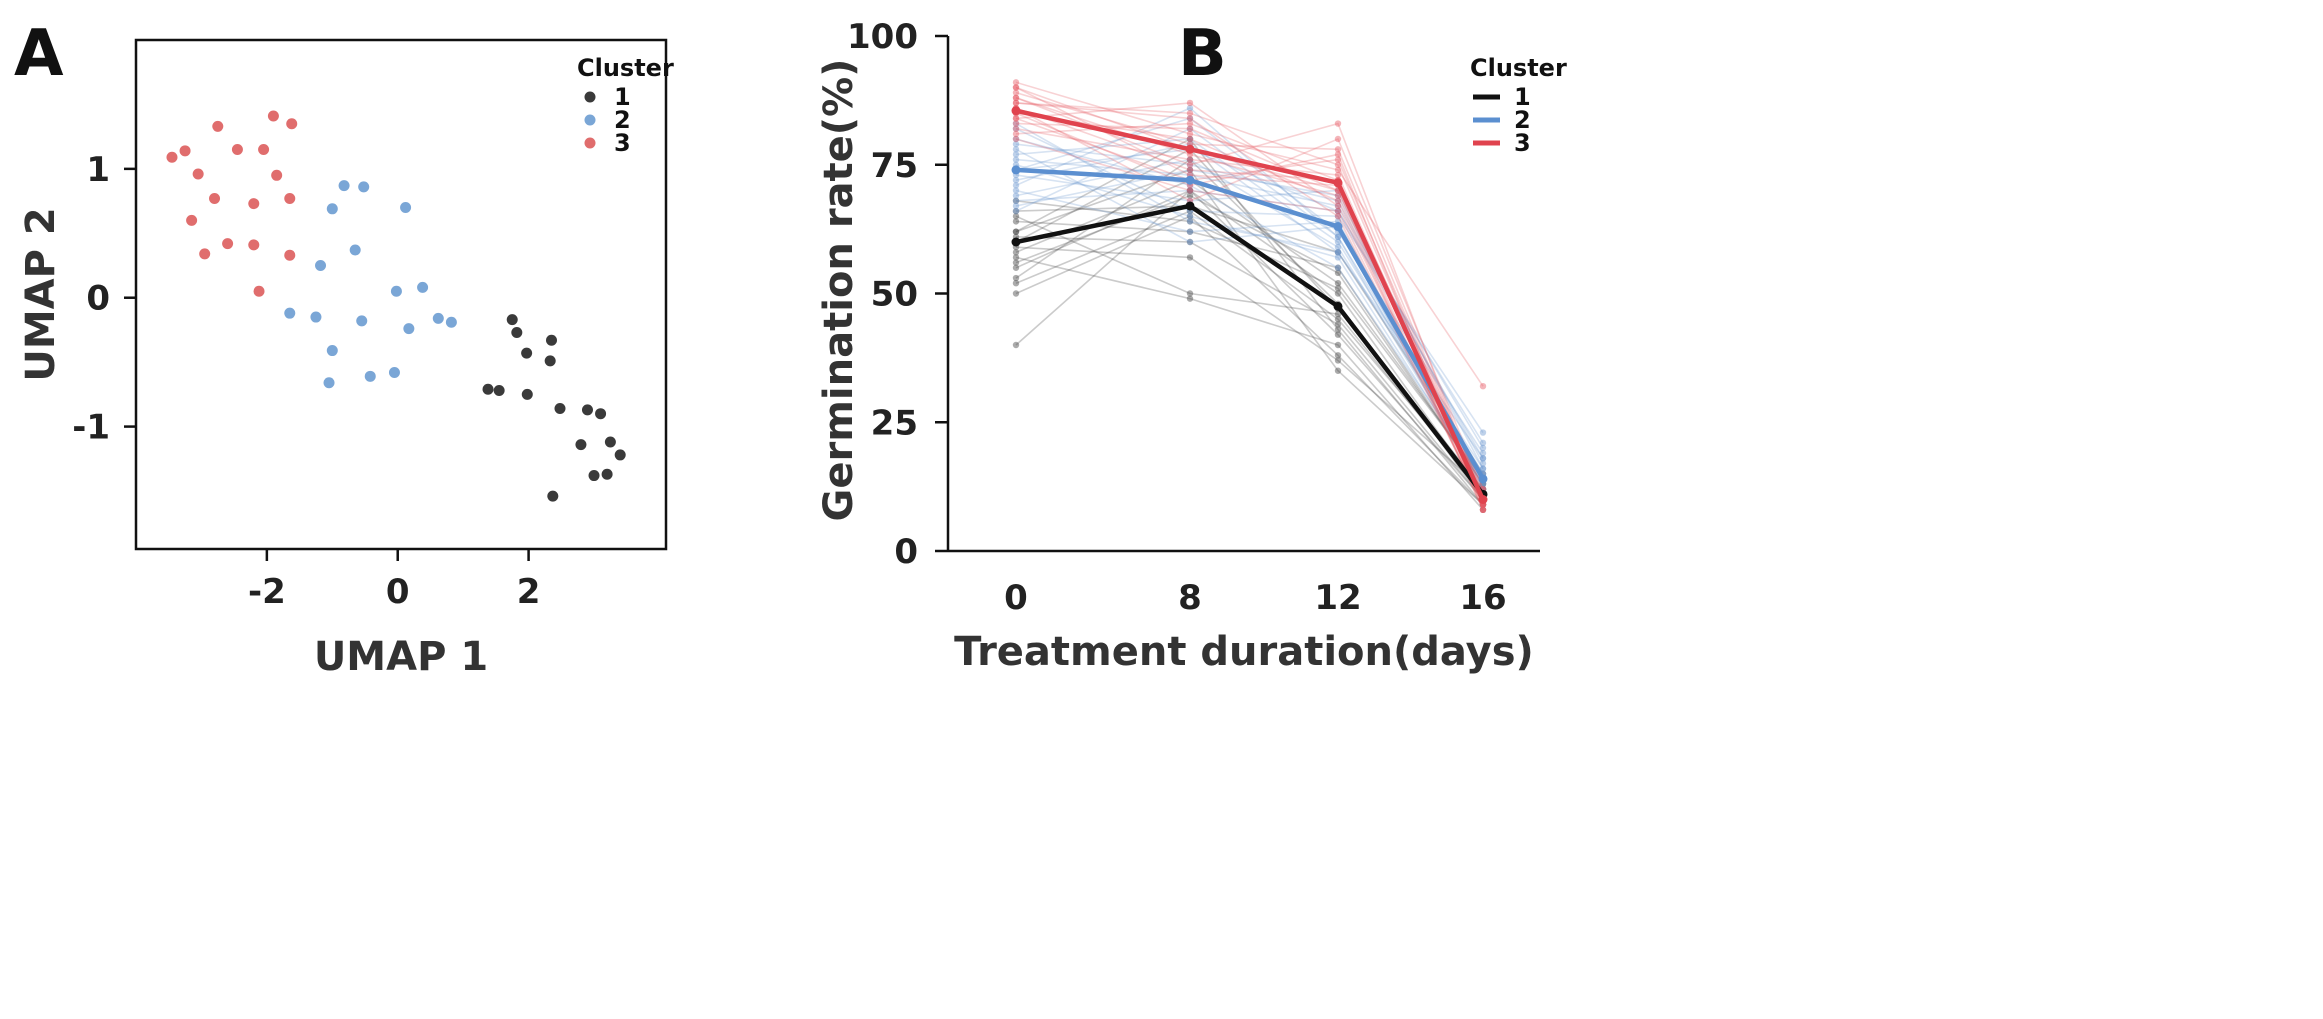  I want to click on legend-title: Cluster, so click(1518, 68).